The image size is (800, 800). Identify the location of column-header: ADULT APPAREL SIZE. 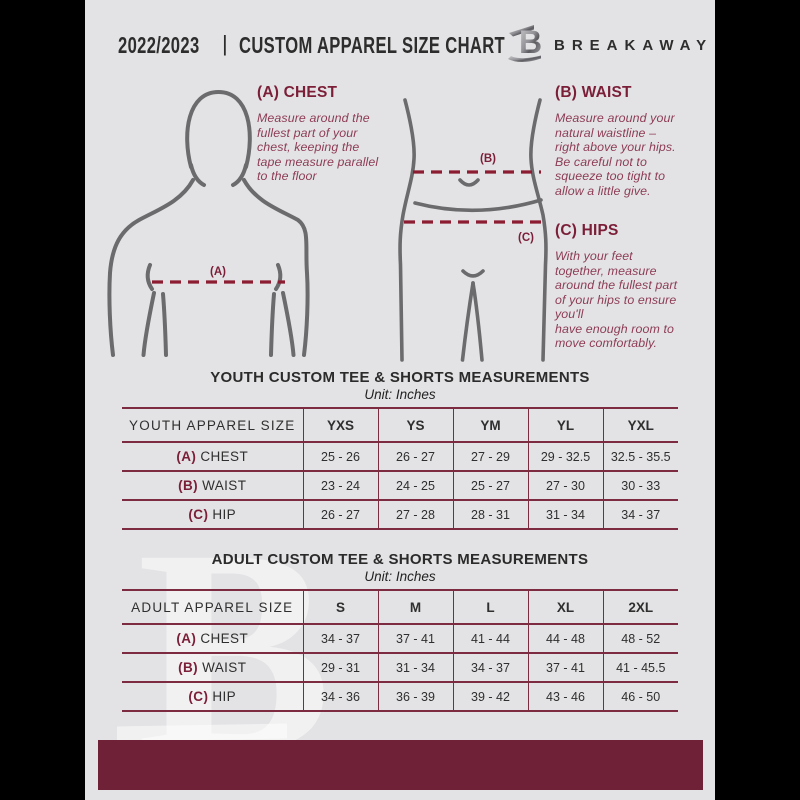
(212, 607).